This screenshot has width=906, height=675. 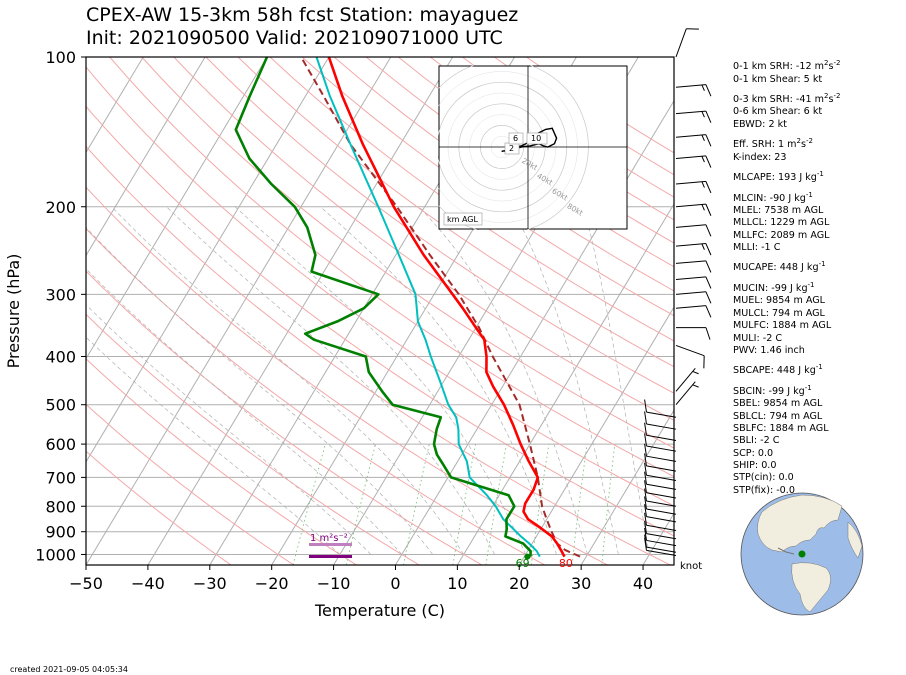 What do you see at coordinates (778, 416) in the screenshot?
I see `sounding-index: SBLCL: 794 m AGL` at bounding box center [778, 416].